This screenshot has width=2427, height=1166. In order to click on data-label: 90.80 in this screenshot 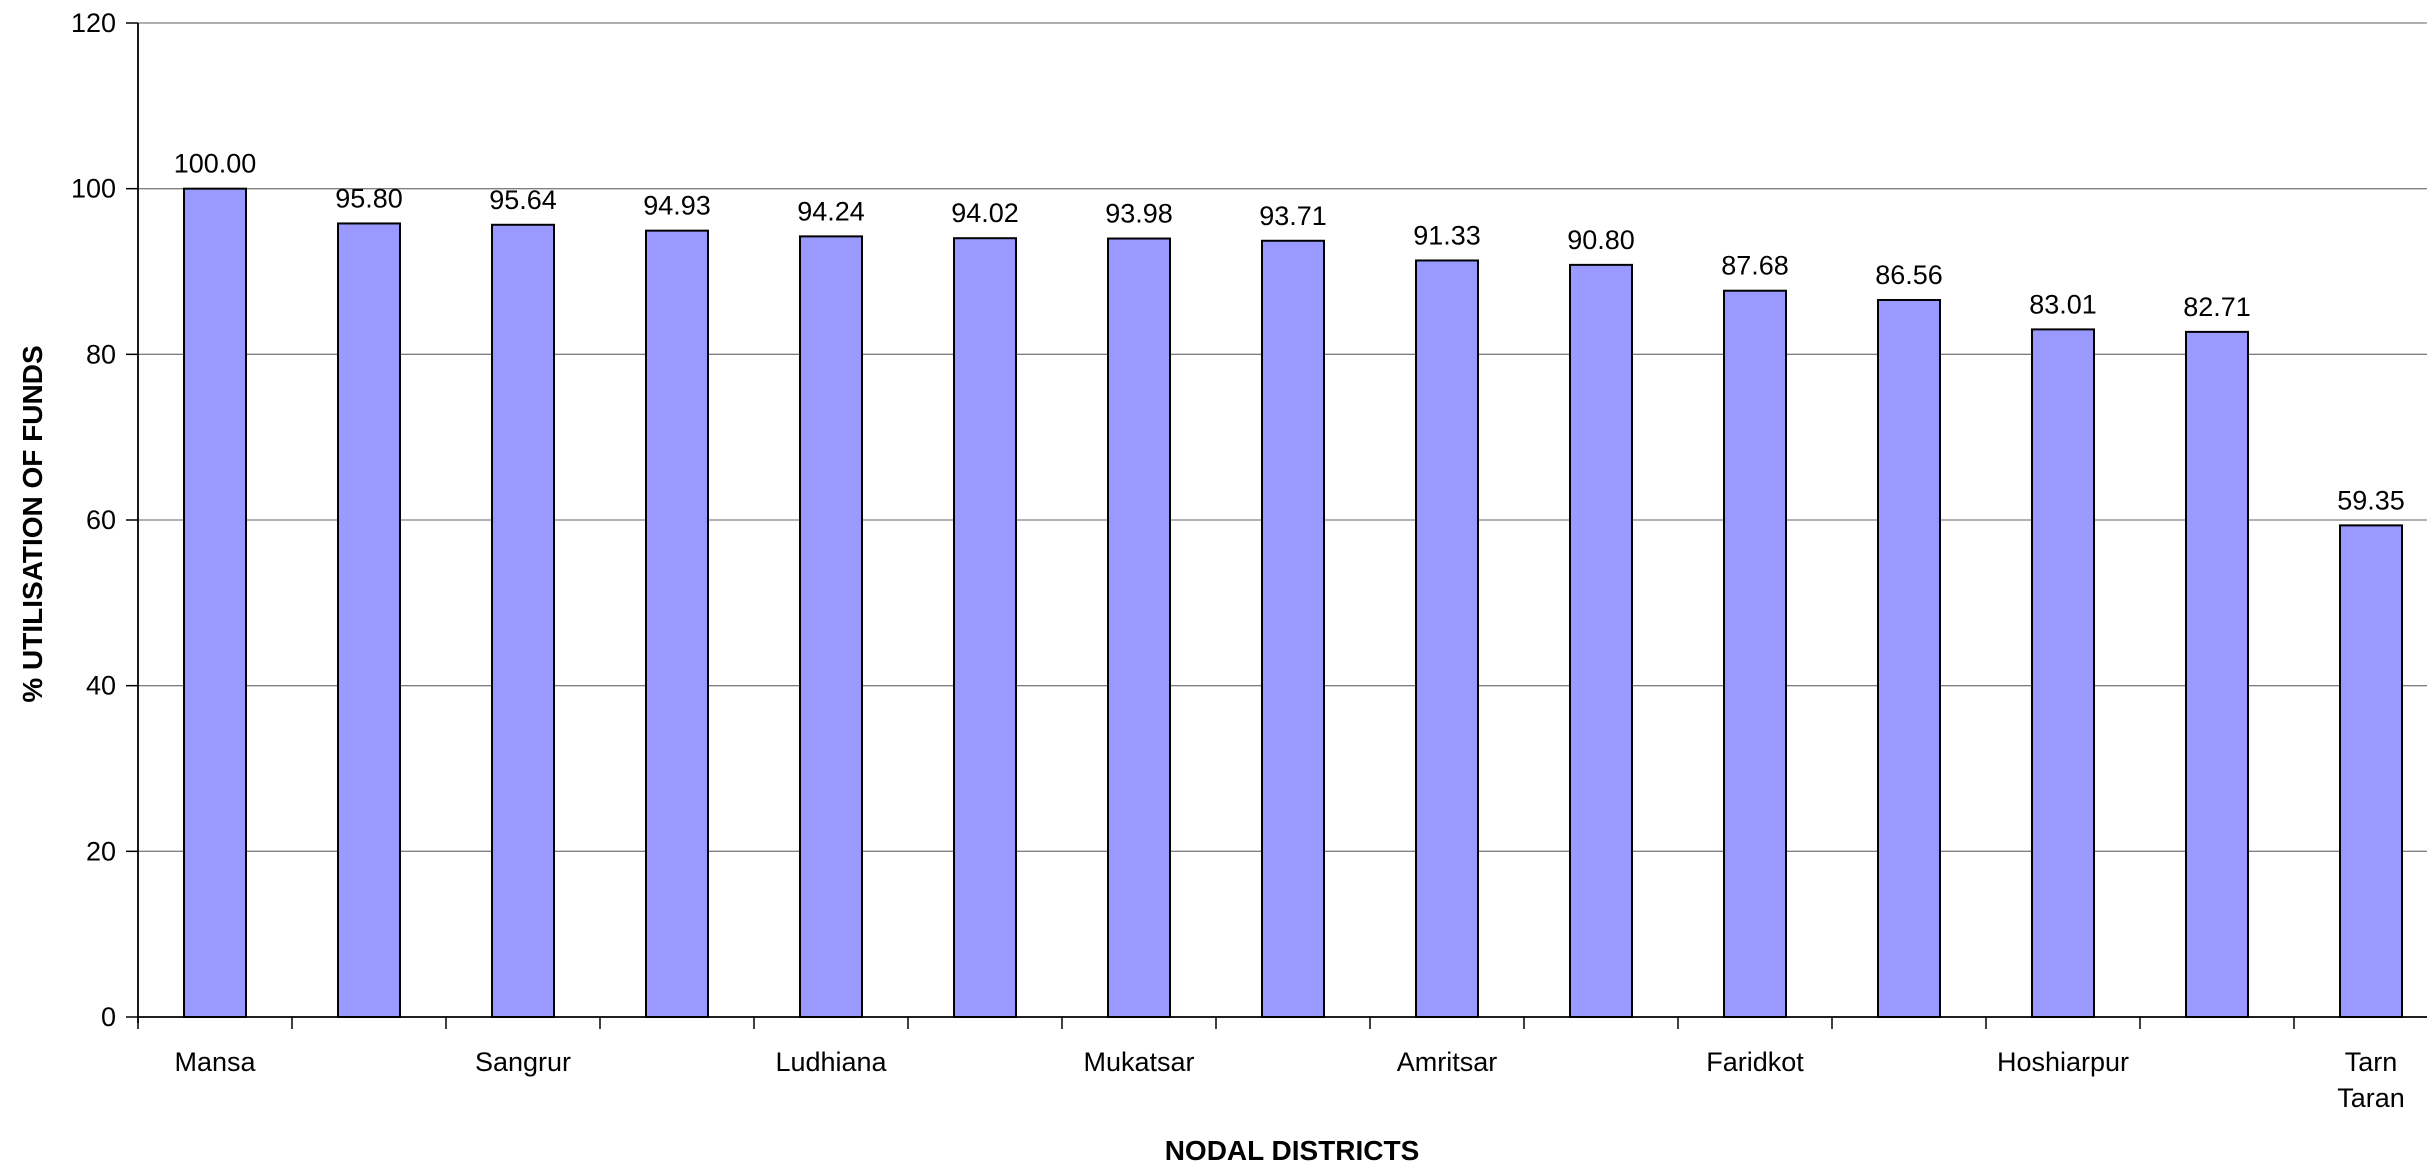, I will do `click(1601, 240)`.